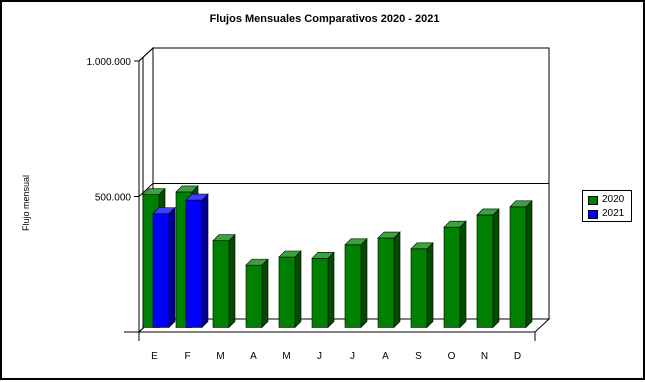 The image size is (645, 382). I want to click on bar-2020-3-side, so click(265, 293).